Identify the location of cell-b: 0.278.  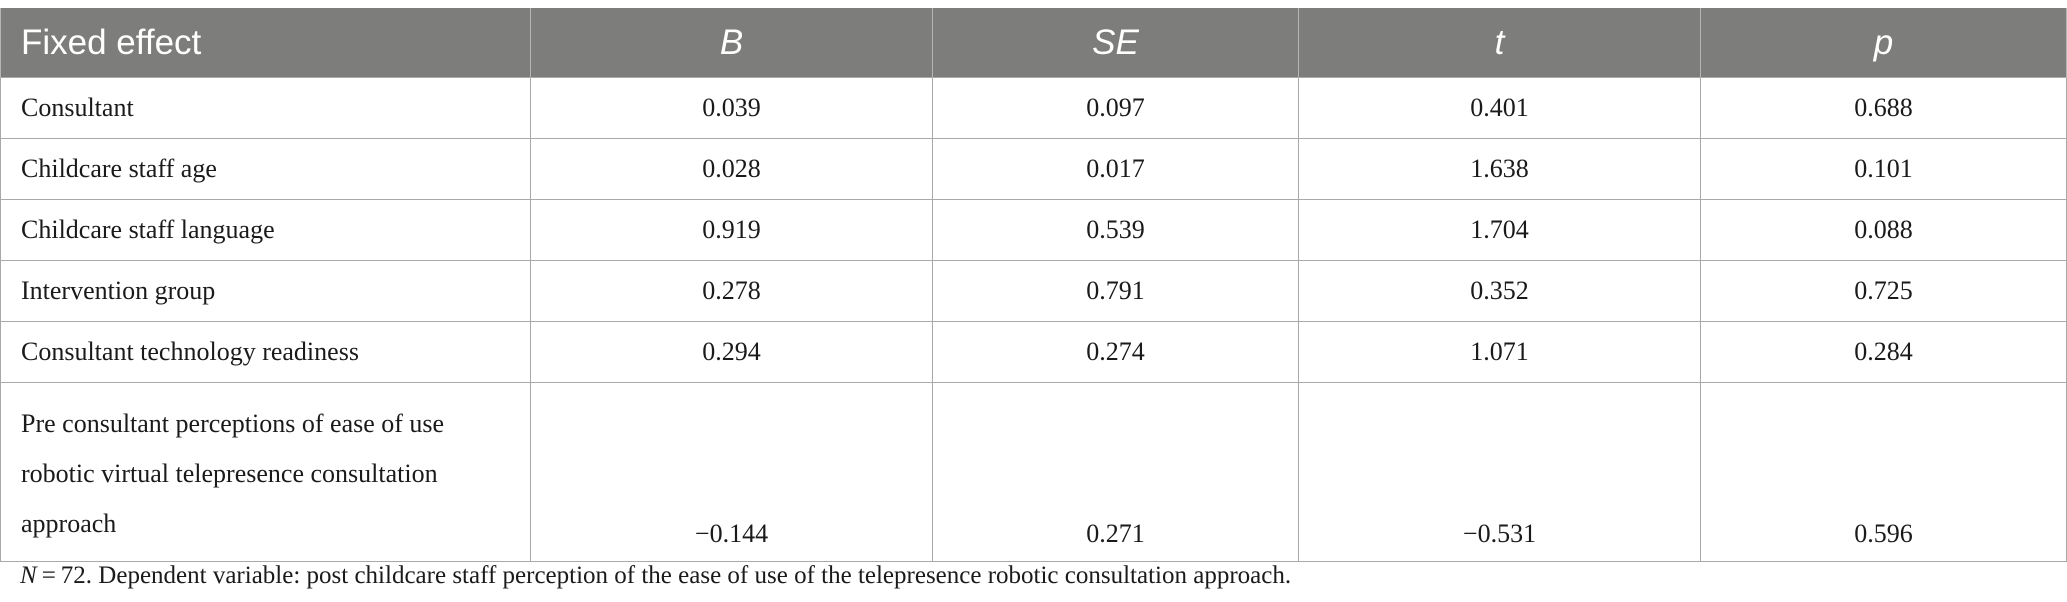
(731, 291).